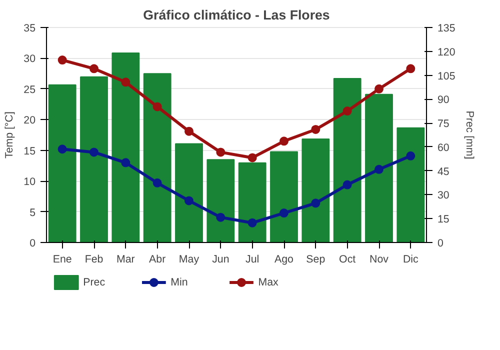 Image resolution: width=500 pixels, height=350 pixels. What do you see at coordinates (444, 148) in the screenshot?
I see `y2-tick-label: 60` at bounding box center [444, 148].